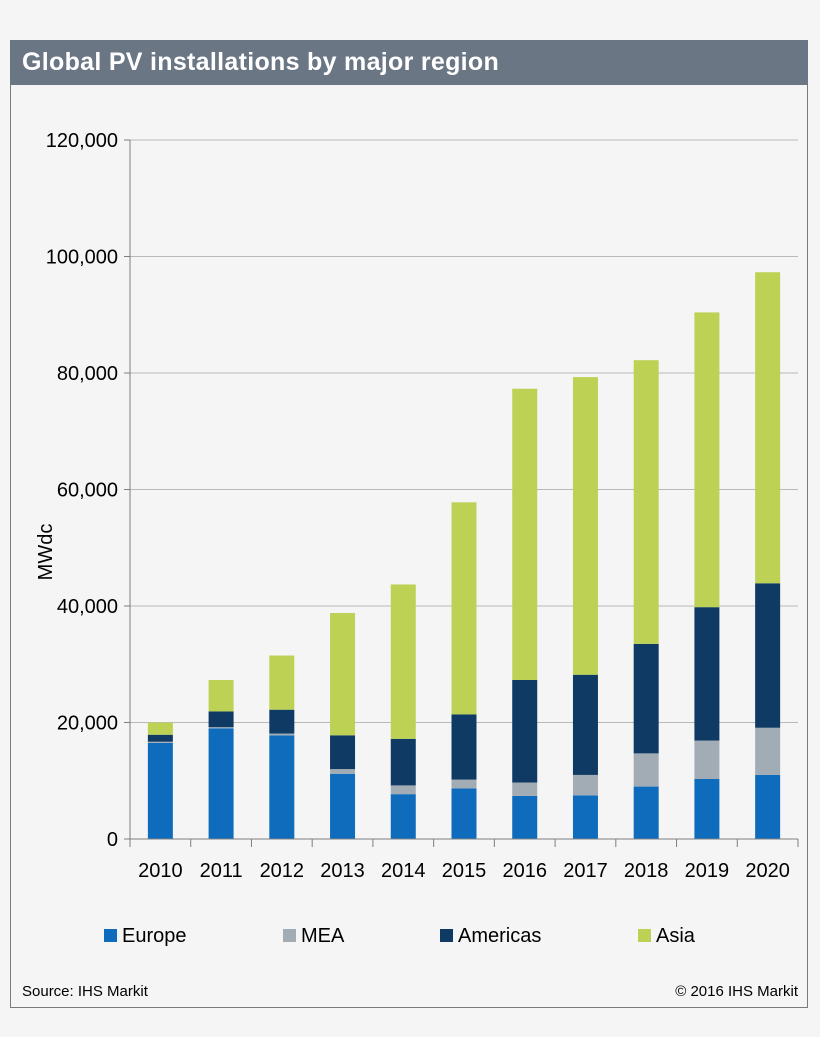 Image resolution: width=820 pixels, height=1037 pixels. Describe the element at coordinates (221, 871) in the screenshot. I see `x-tick-label: 2011` at that location.